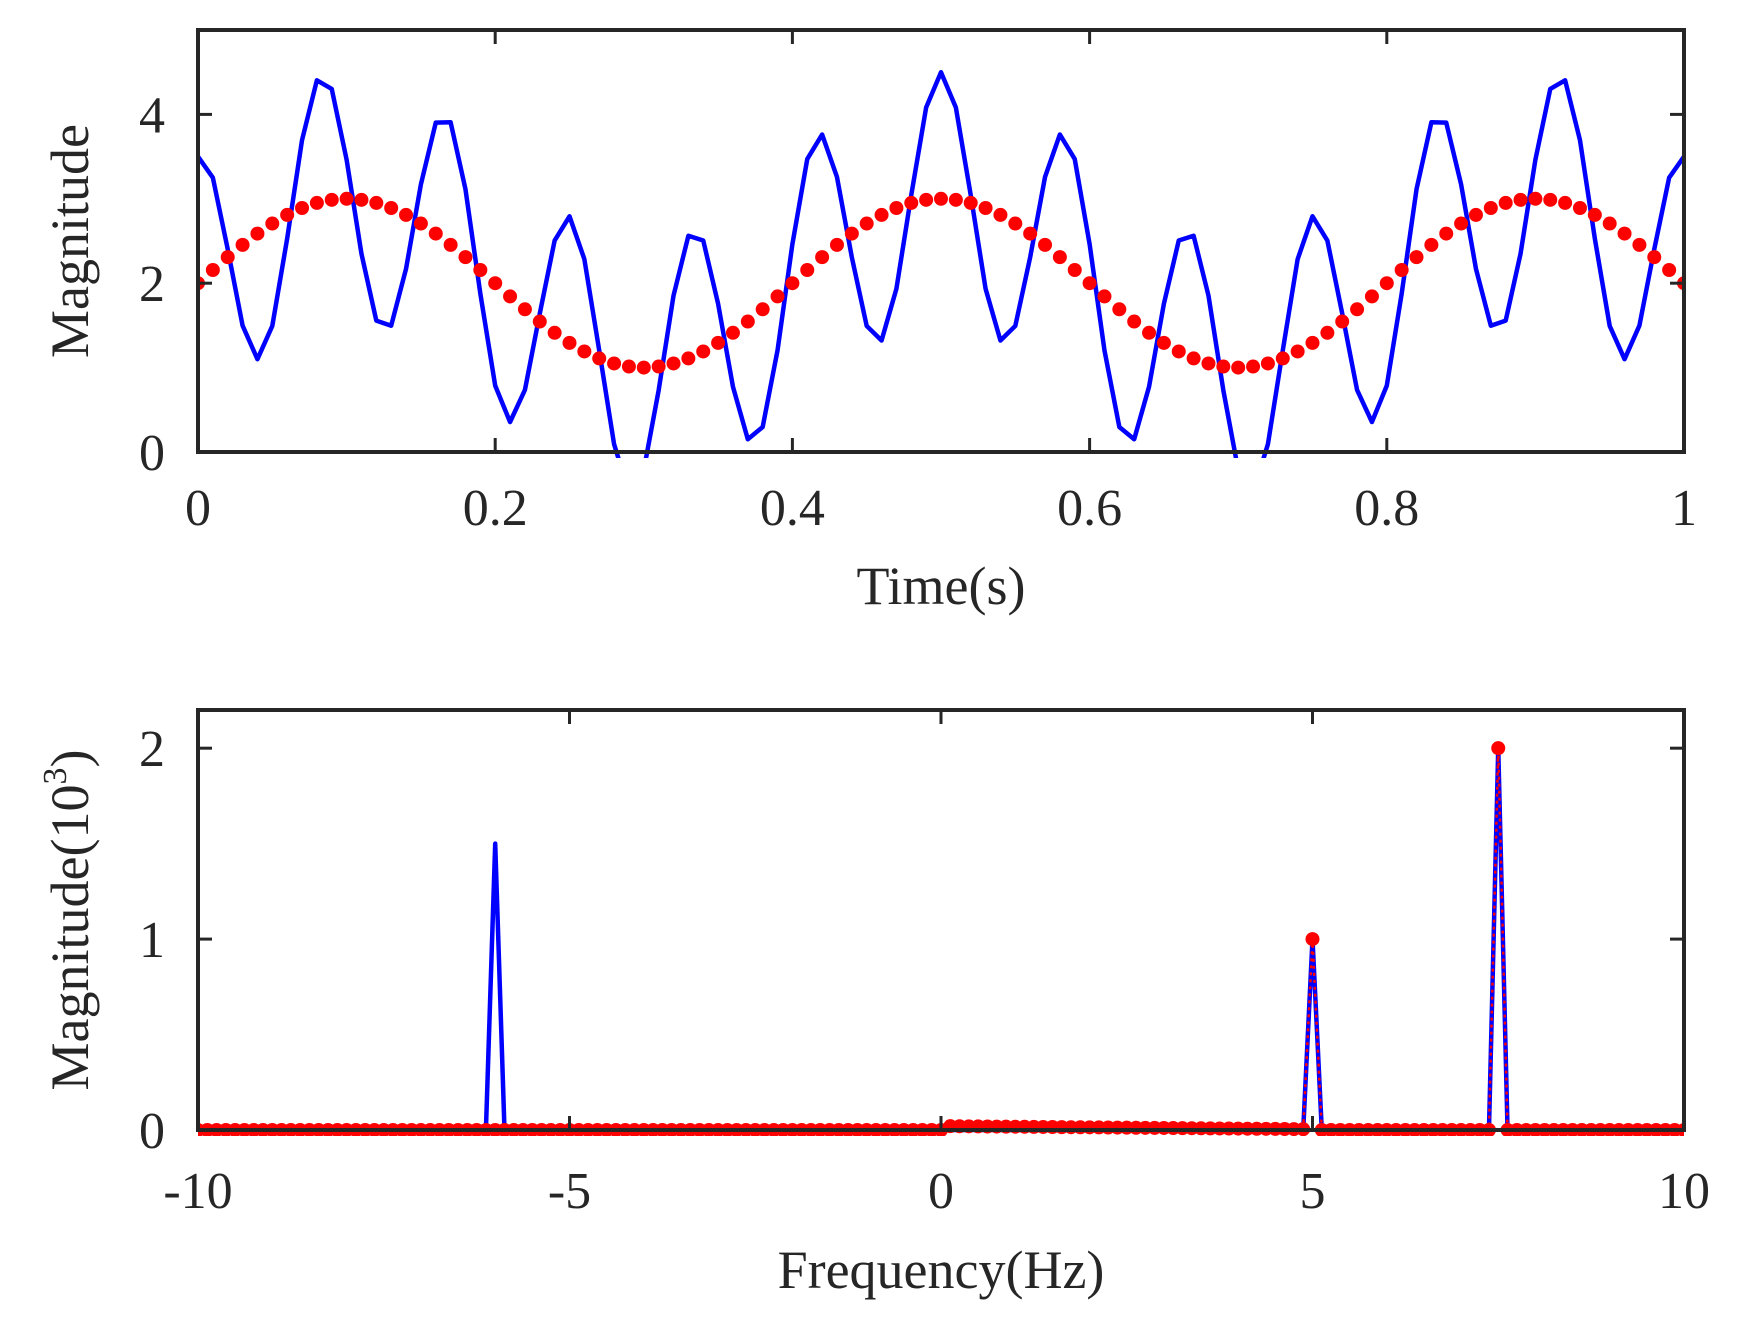 The height and width of the screenshot is (1324, 1744). Describe the element at coordinates (1313, 1191) in the screenshot. I see `x-tick-label: 5` at that location.